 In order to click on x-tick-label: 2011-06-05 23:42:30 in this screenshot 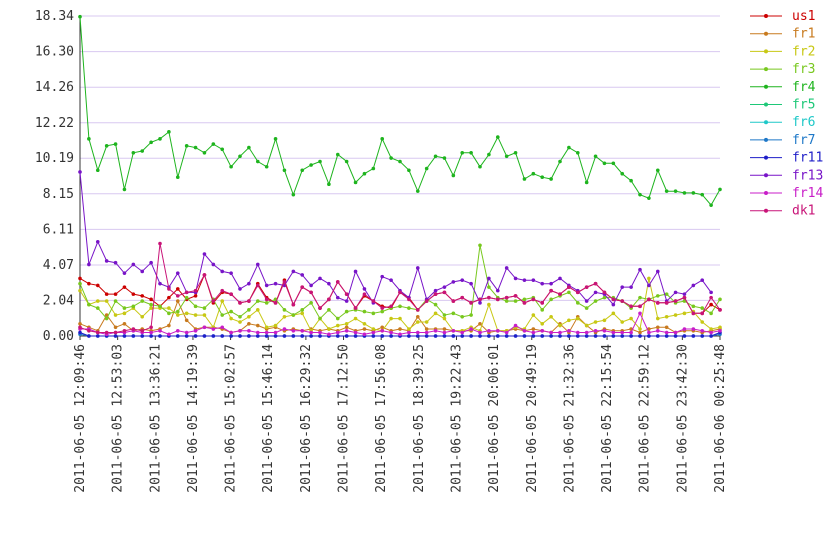, I will do `click(682, 418)`.